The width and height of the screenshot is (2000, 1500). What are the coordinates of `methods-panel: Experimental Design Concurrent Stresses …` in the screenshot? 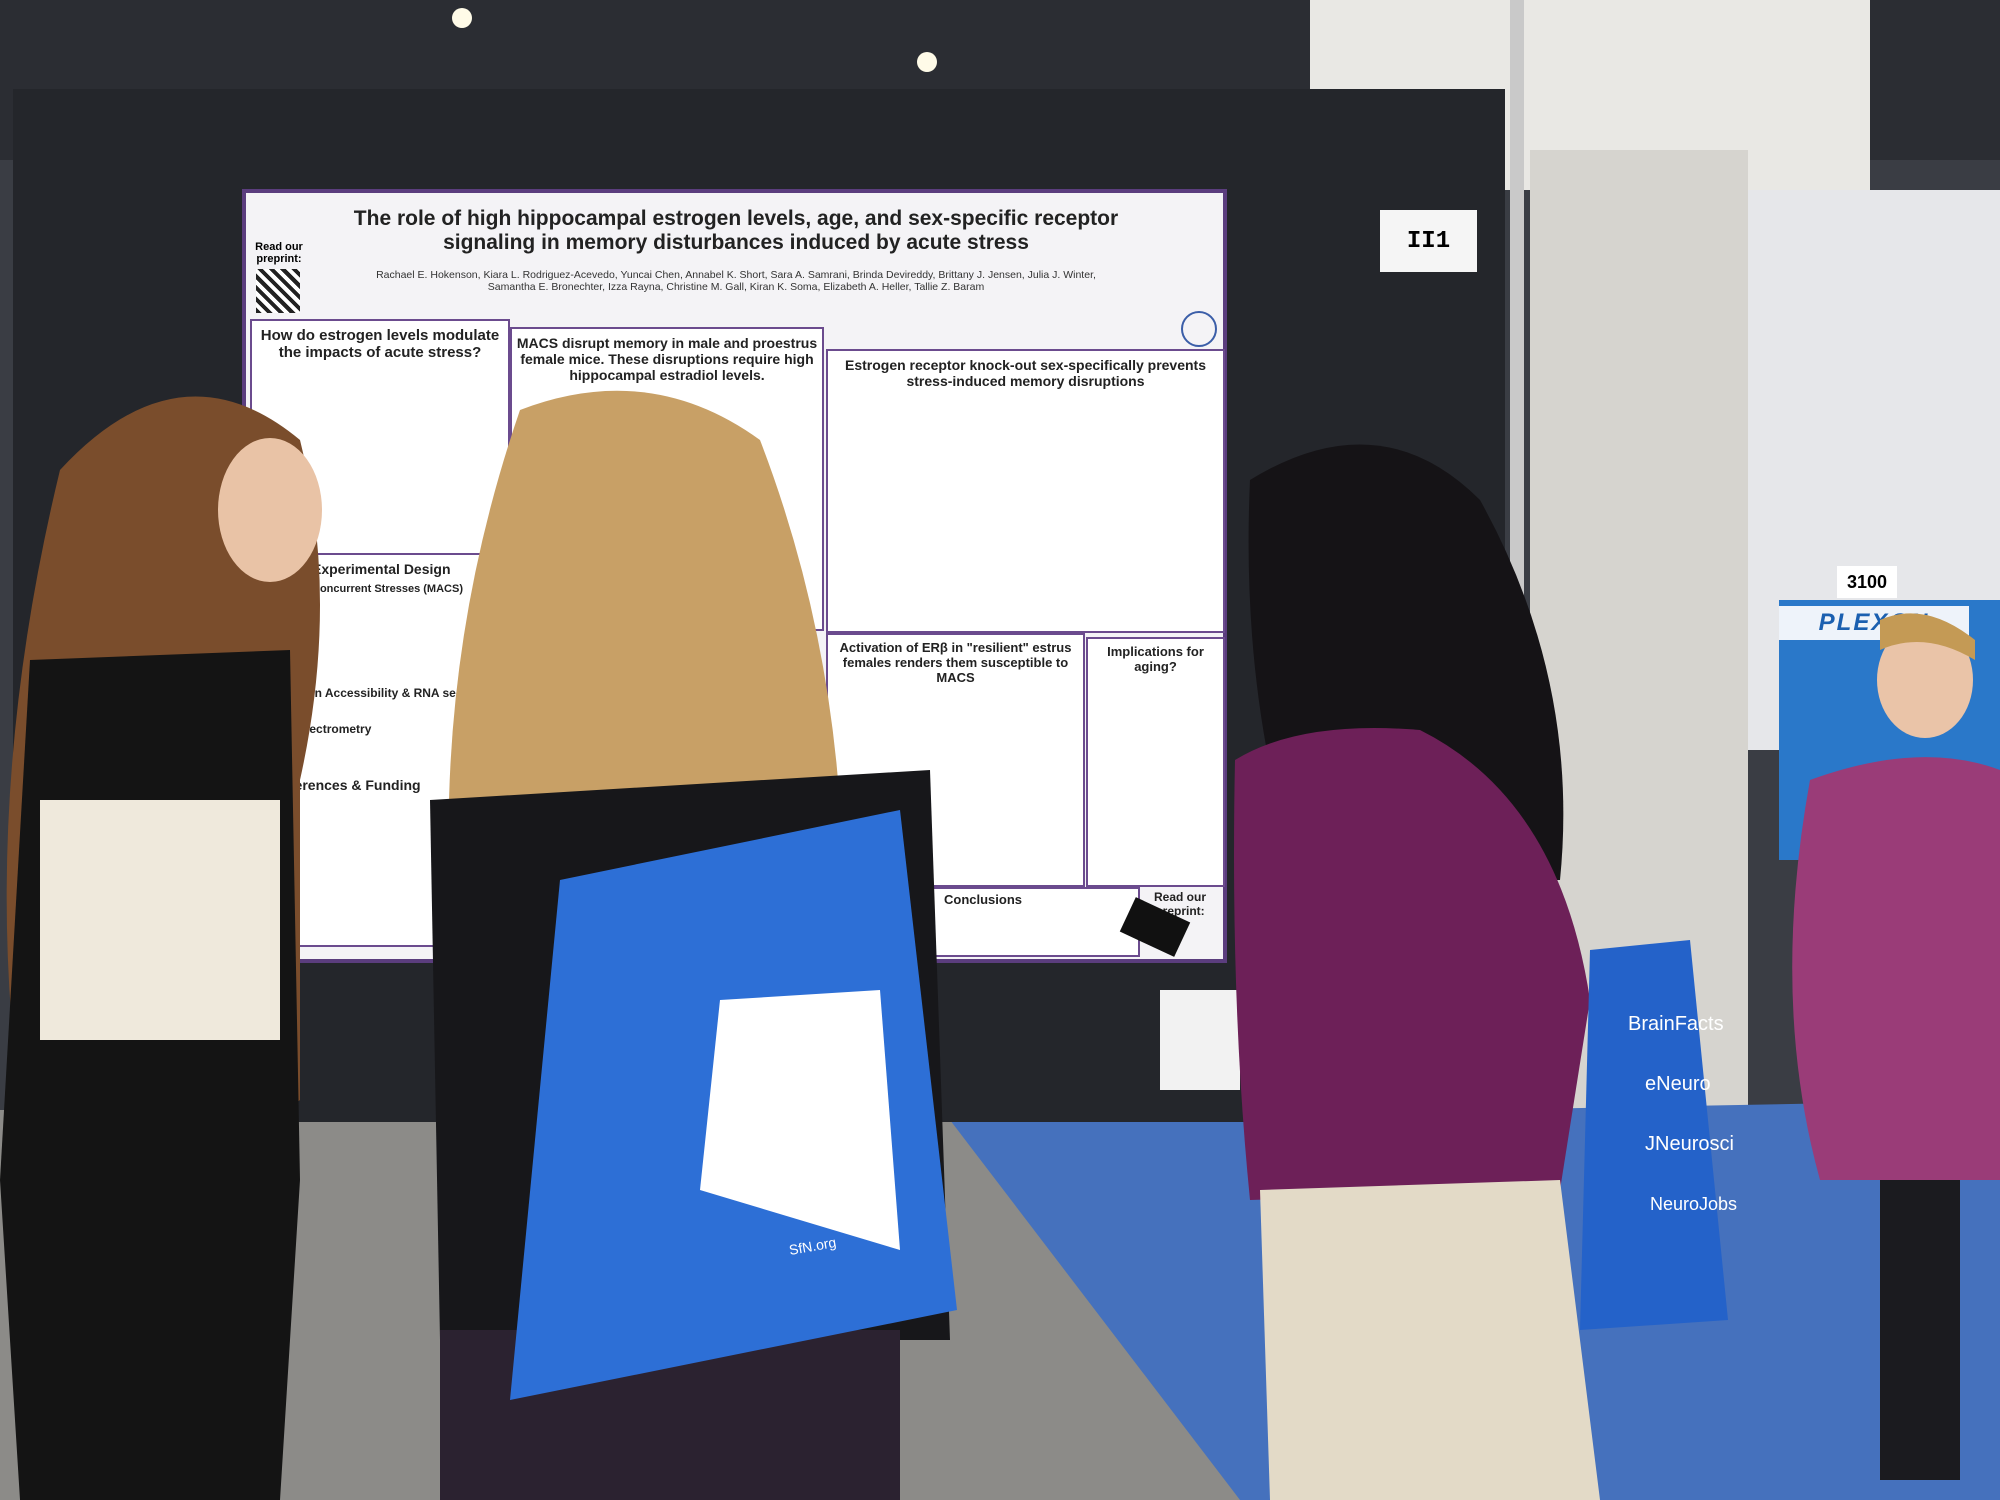 It's located at (380, 750).